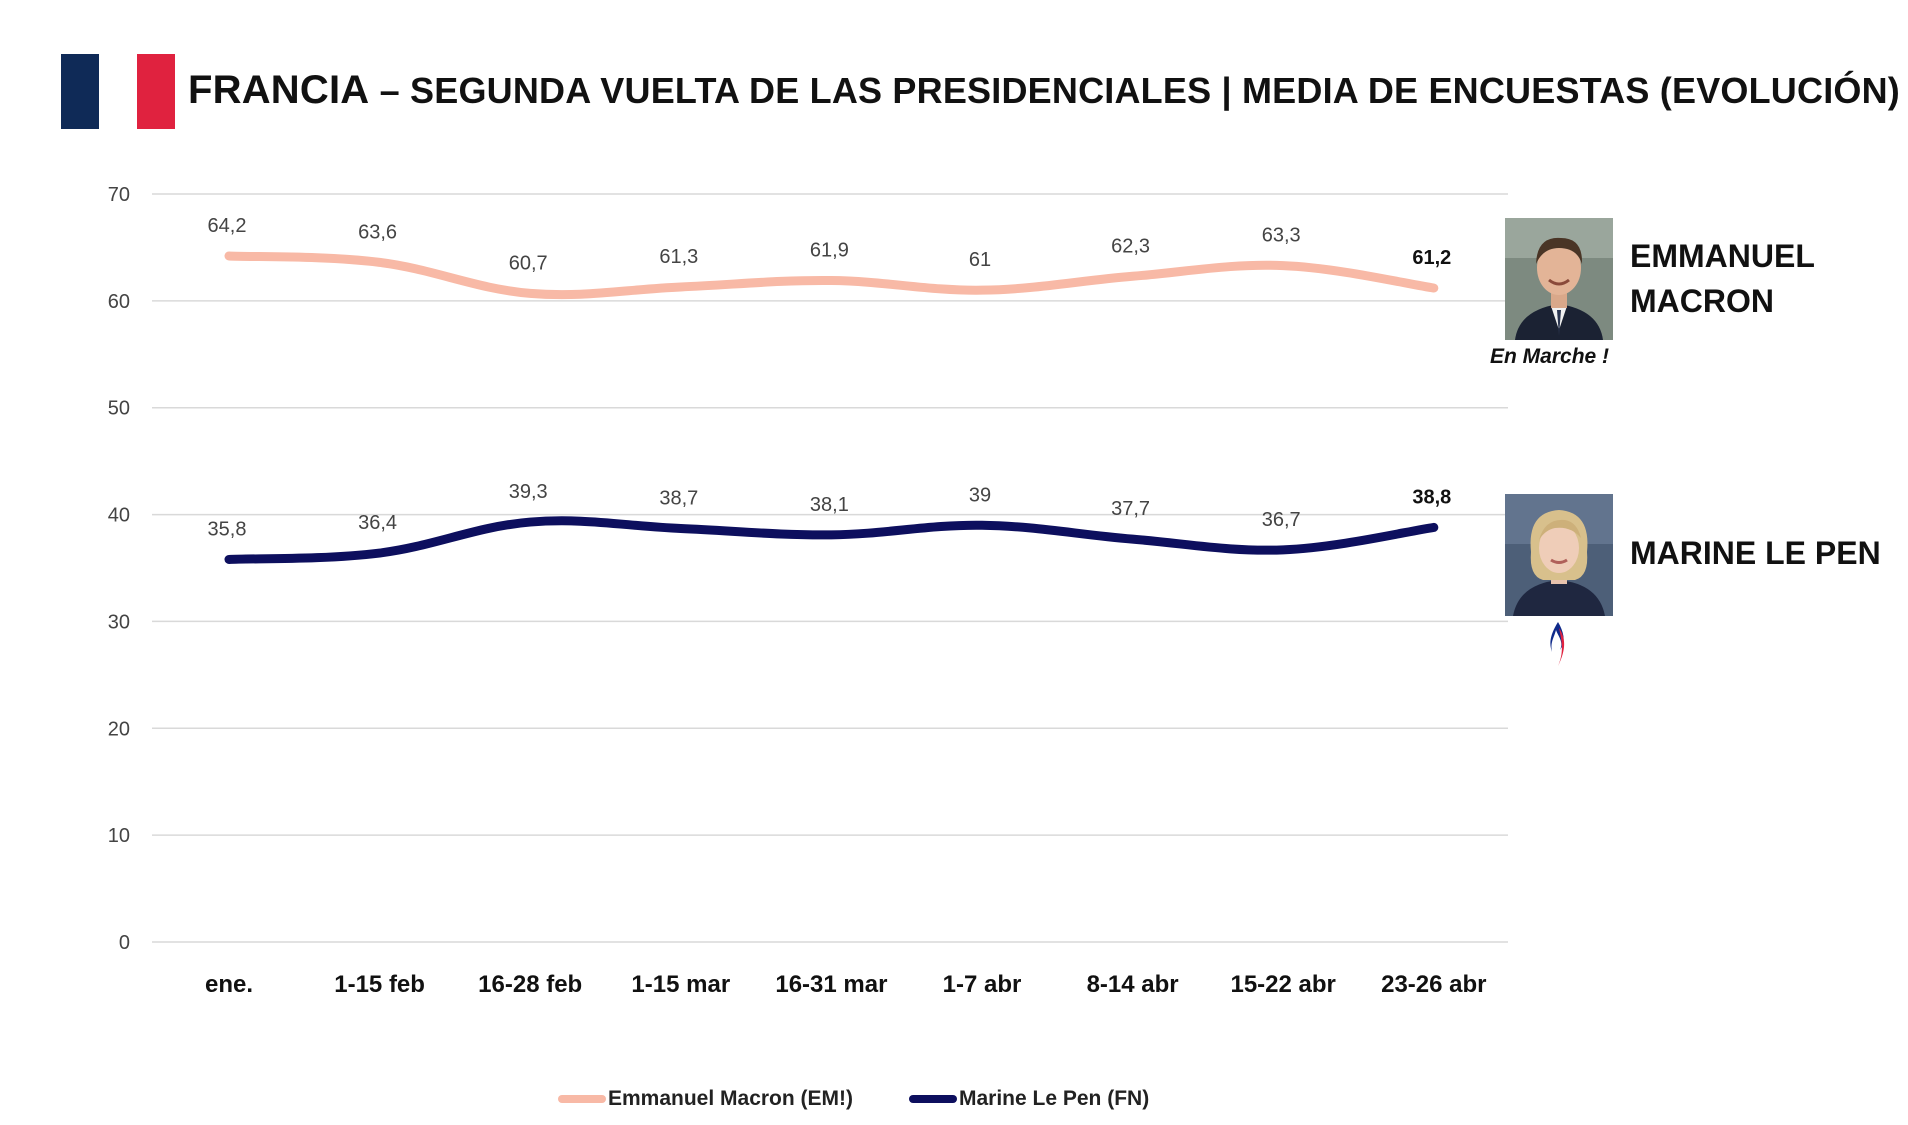 The image size is (1908, 1125). What do you see at coordinates (227, 529) in the screenshot?
I see `data-label-le-pen-0: 35,8` at bounding box center [227, 529].